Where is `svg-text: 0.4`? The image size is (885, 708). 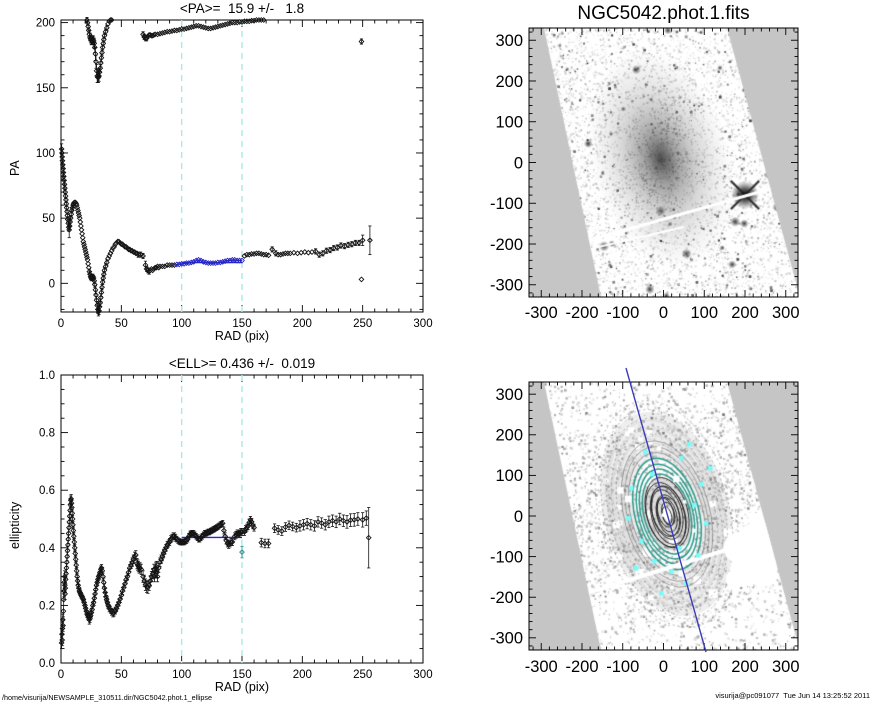
svg-text: 0.4 is located at coordinates (47, 549).